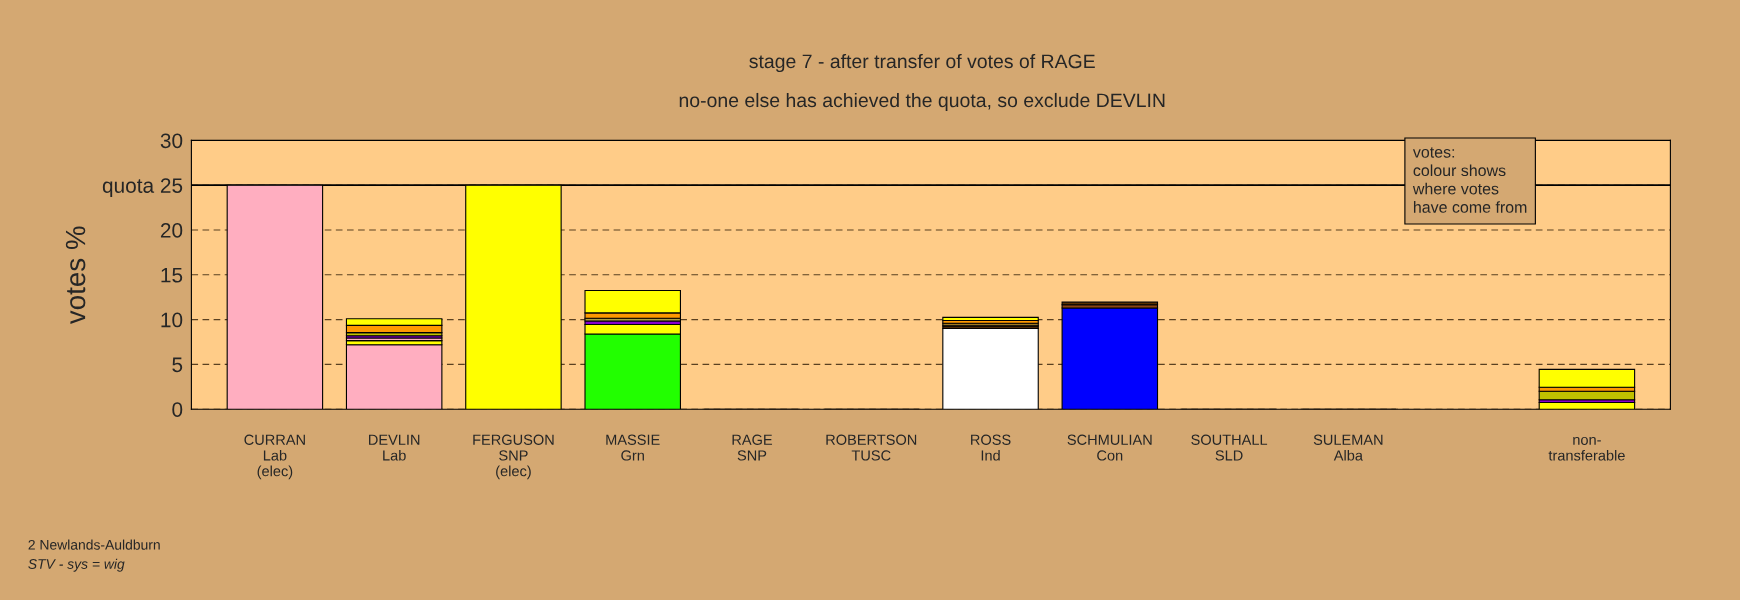  What do you see at coordinates (76, 565) in the screenshot?
I see `text: STV - sys = wig` at bounding box center [76, 565].